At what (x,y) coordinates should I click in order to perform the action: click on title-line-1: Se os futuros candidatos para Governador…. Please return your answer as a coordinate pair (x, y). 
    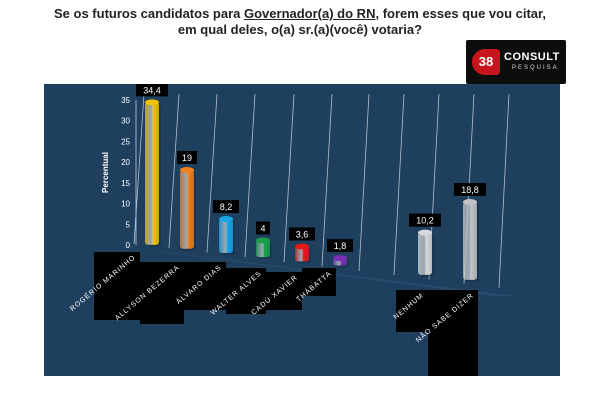
    Looking at the image, I should click on (300, 14).